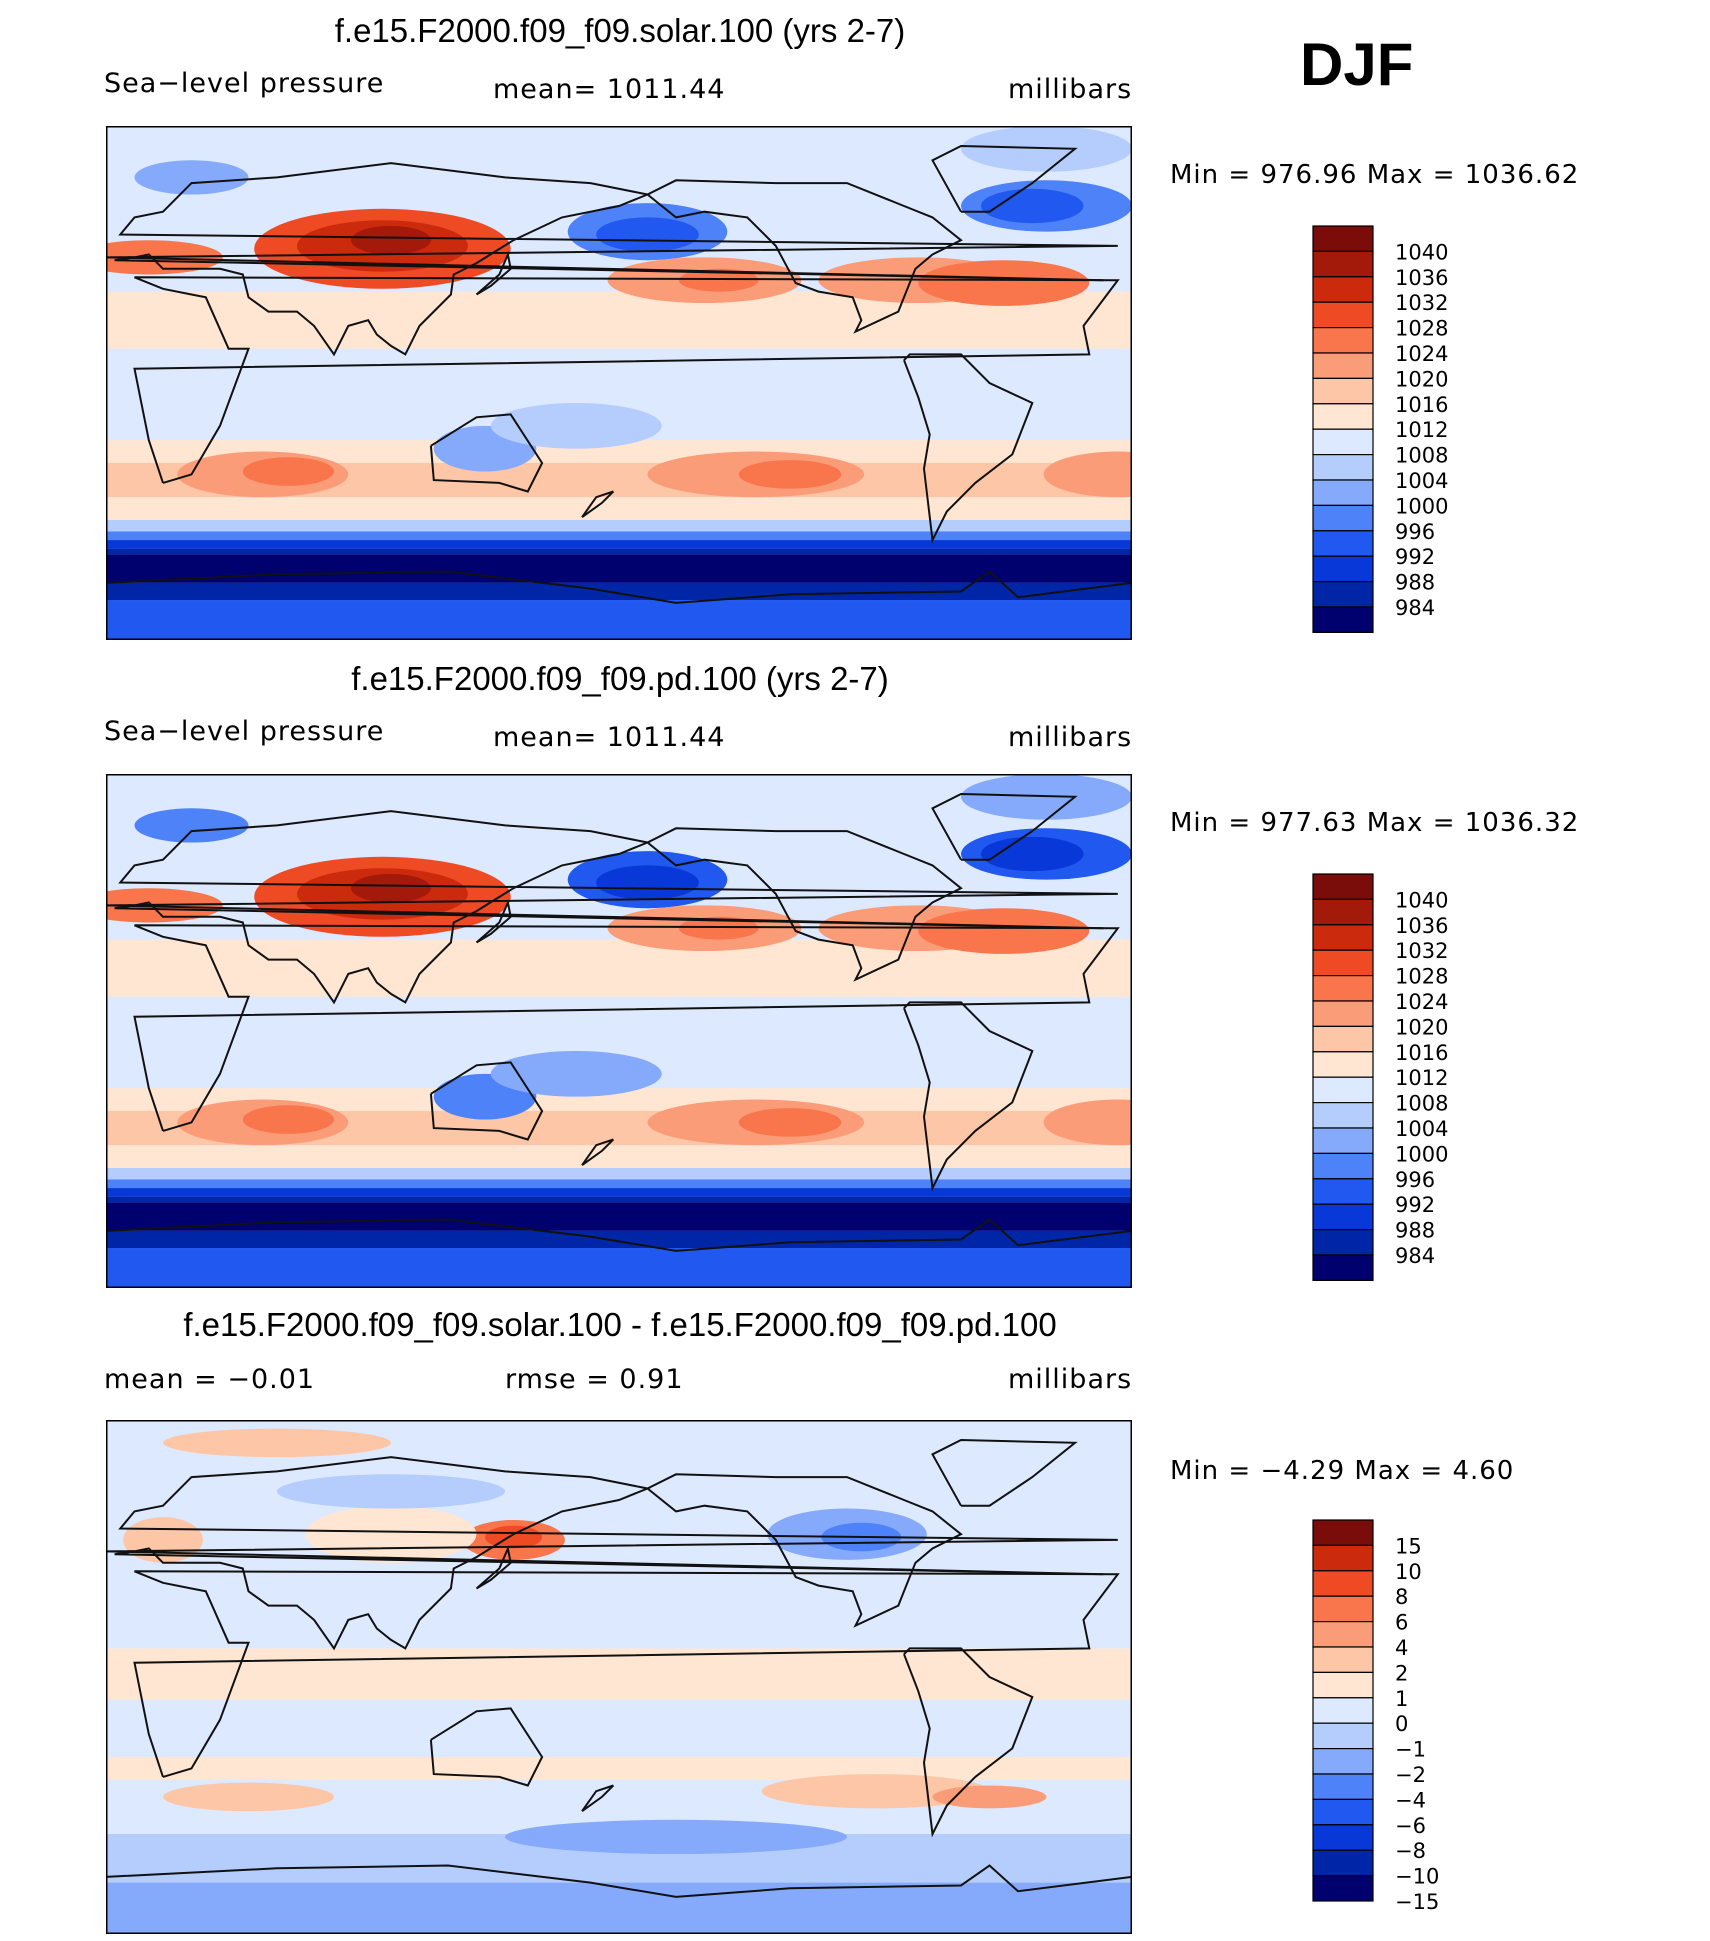  I want to click on colorbar-tick-label: 15, so click(1408, 1546).